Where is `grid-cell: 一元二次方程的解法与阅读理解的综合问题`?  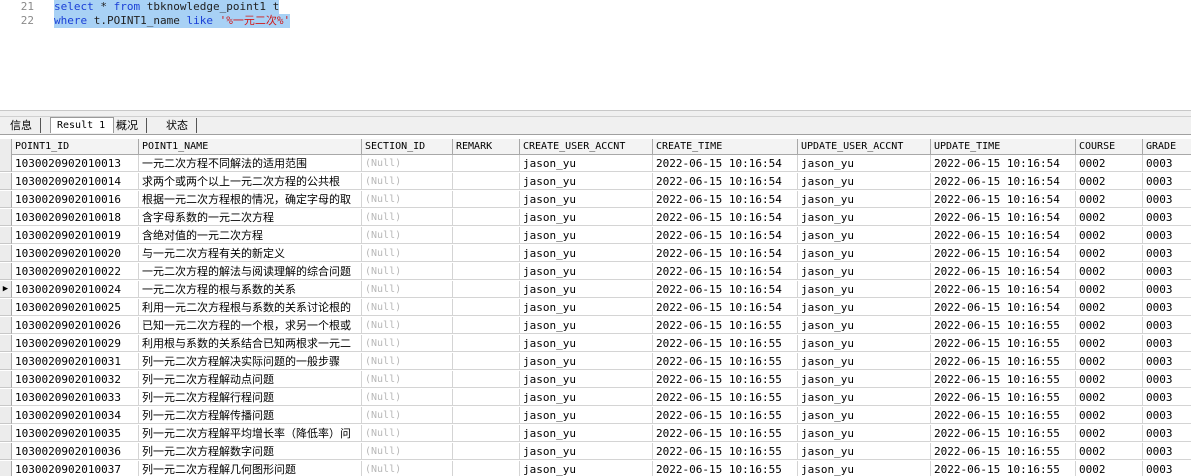 grid-cell: 一元二次方程的解法与阅读理解的综合问题 is located at coordinates (250, 271).